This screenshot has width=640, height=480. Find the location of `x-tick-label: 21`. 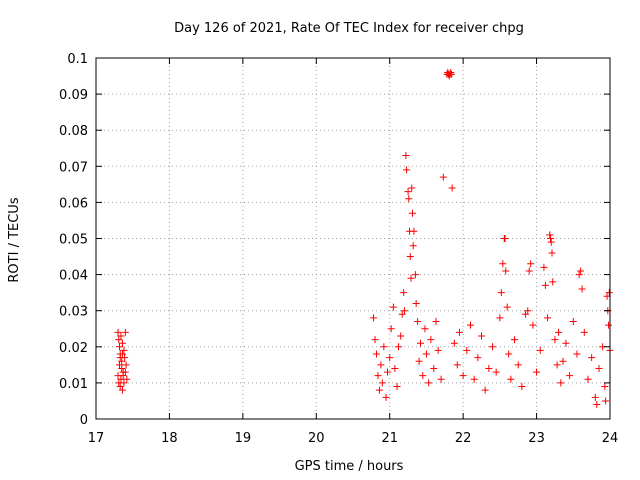

x-tick-label: 21 is located at coordinates (389, 438).